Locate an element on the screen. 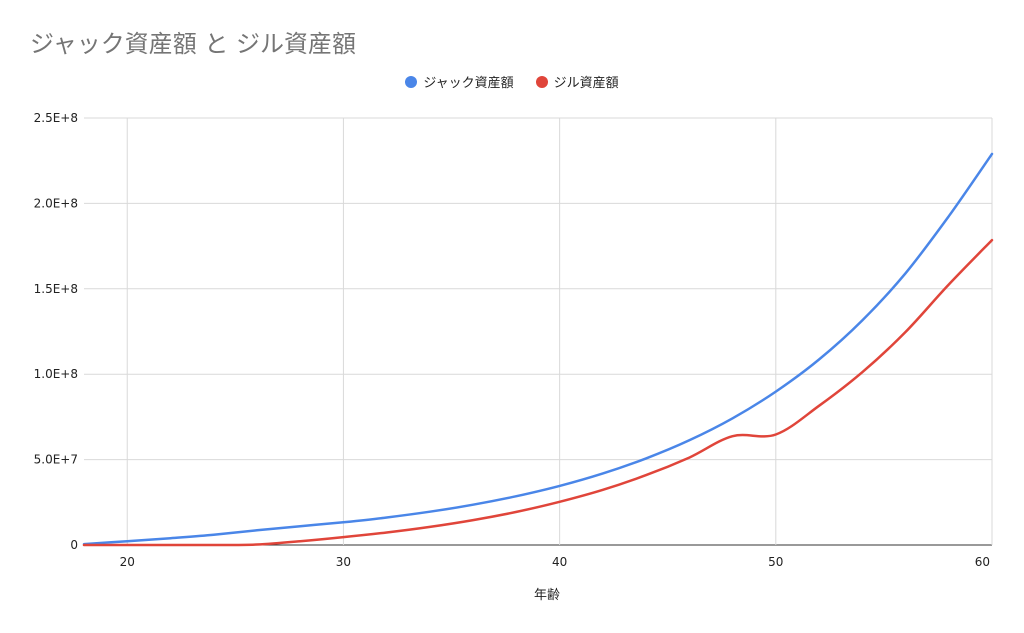  x-tick-label: 60 is located at coordinates (982, 562).